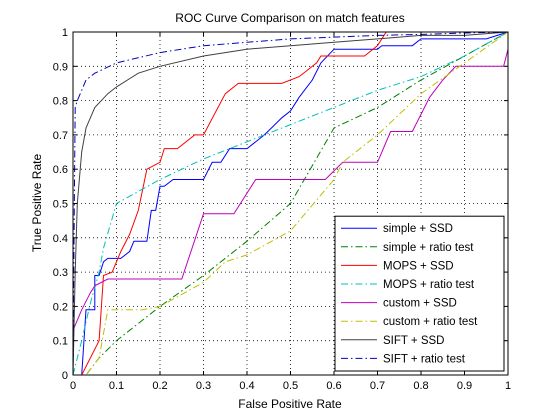  I want to click on x-tick-label: 0.8, so click(420, 386).